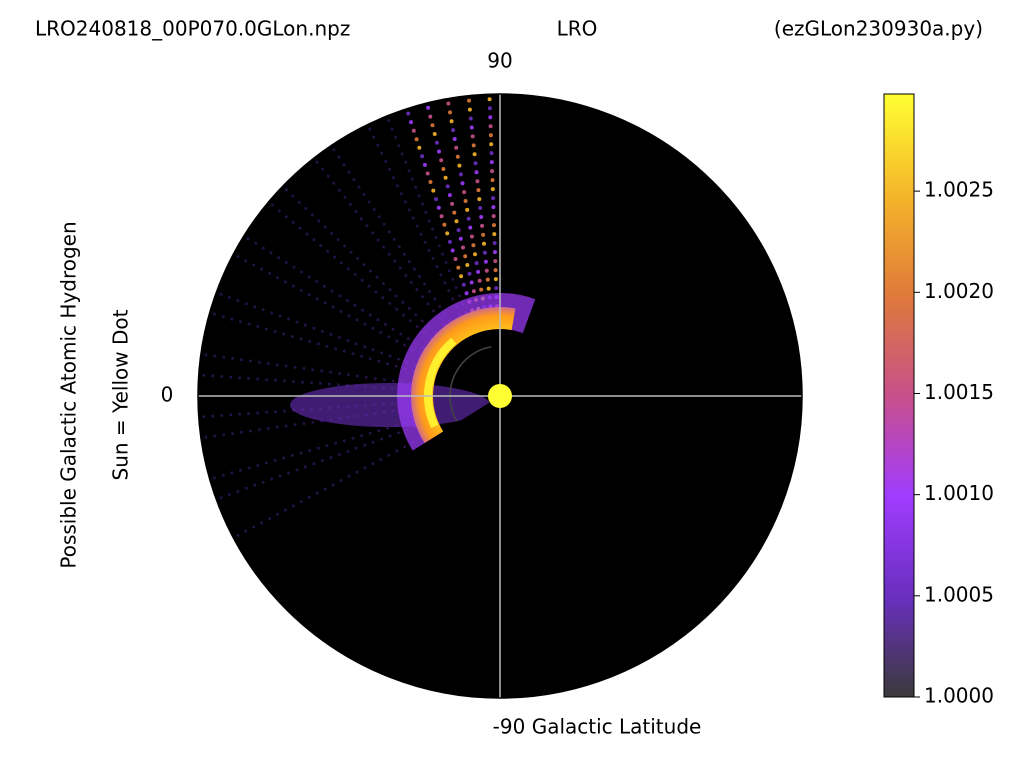  What do you see at coordinates (577, 29) in the screenshot?
I see `title-center: LRO` at bounding box center [577, 29].